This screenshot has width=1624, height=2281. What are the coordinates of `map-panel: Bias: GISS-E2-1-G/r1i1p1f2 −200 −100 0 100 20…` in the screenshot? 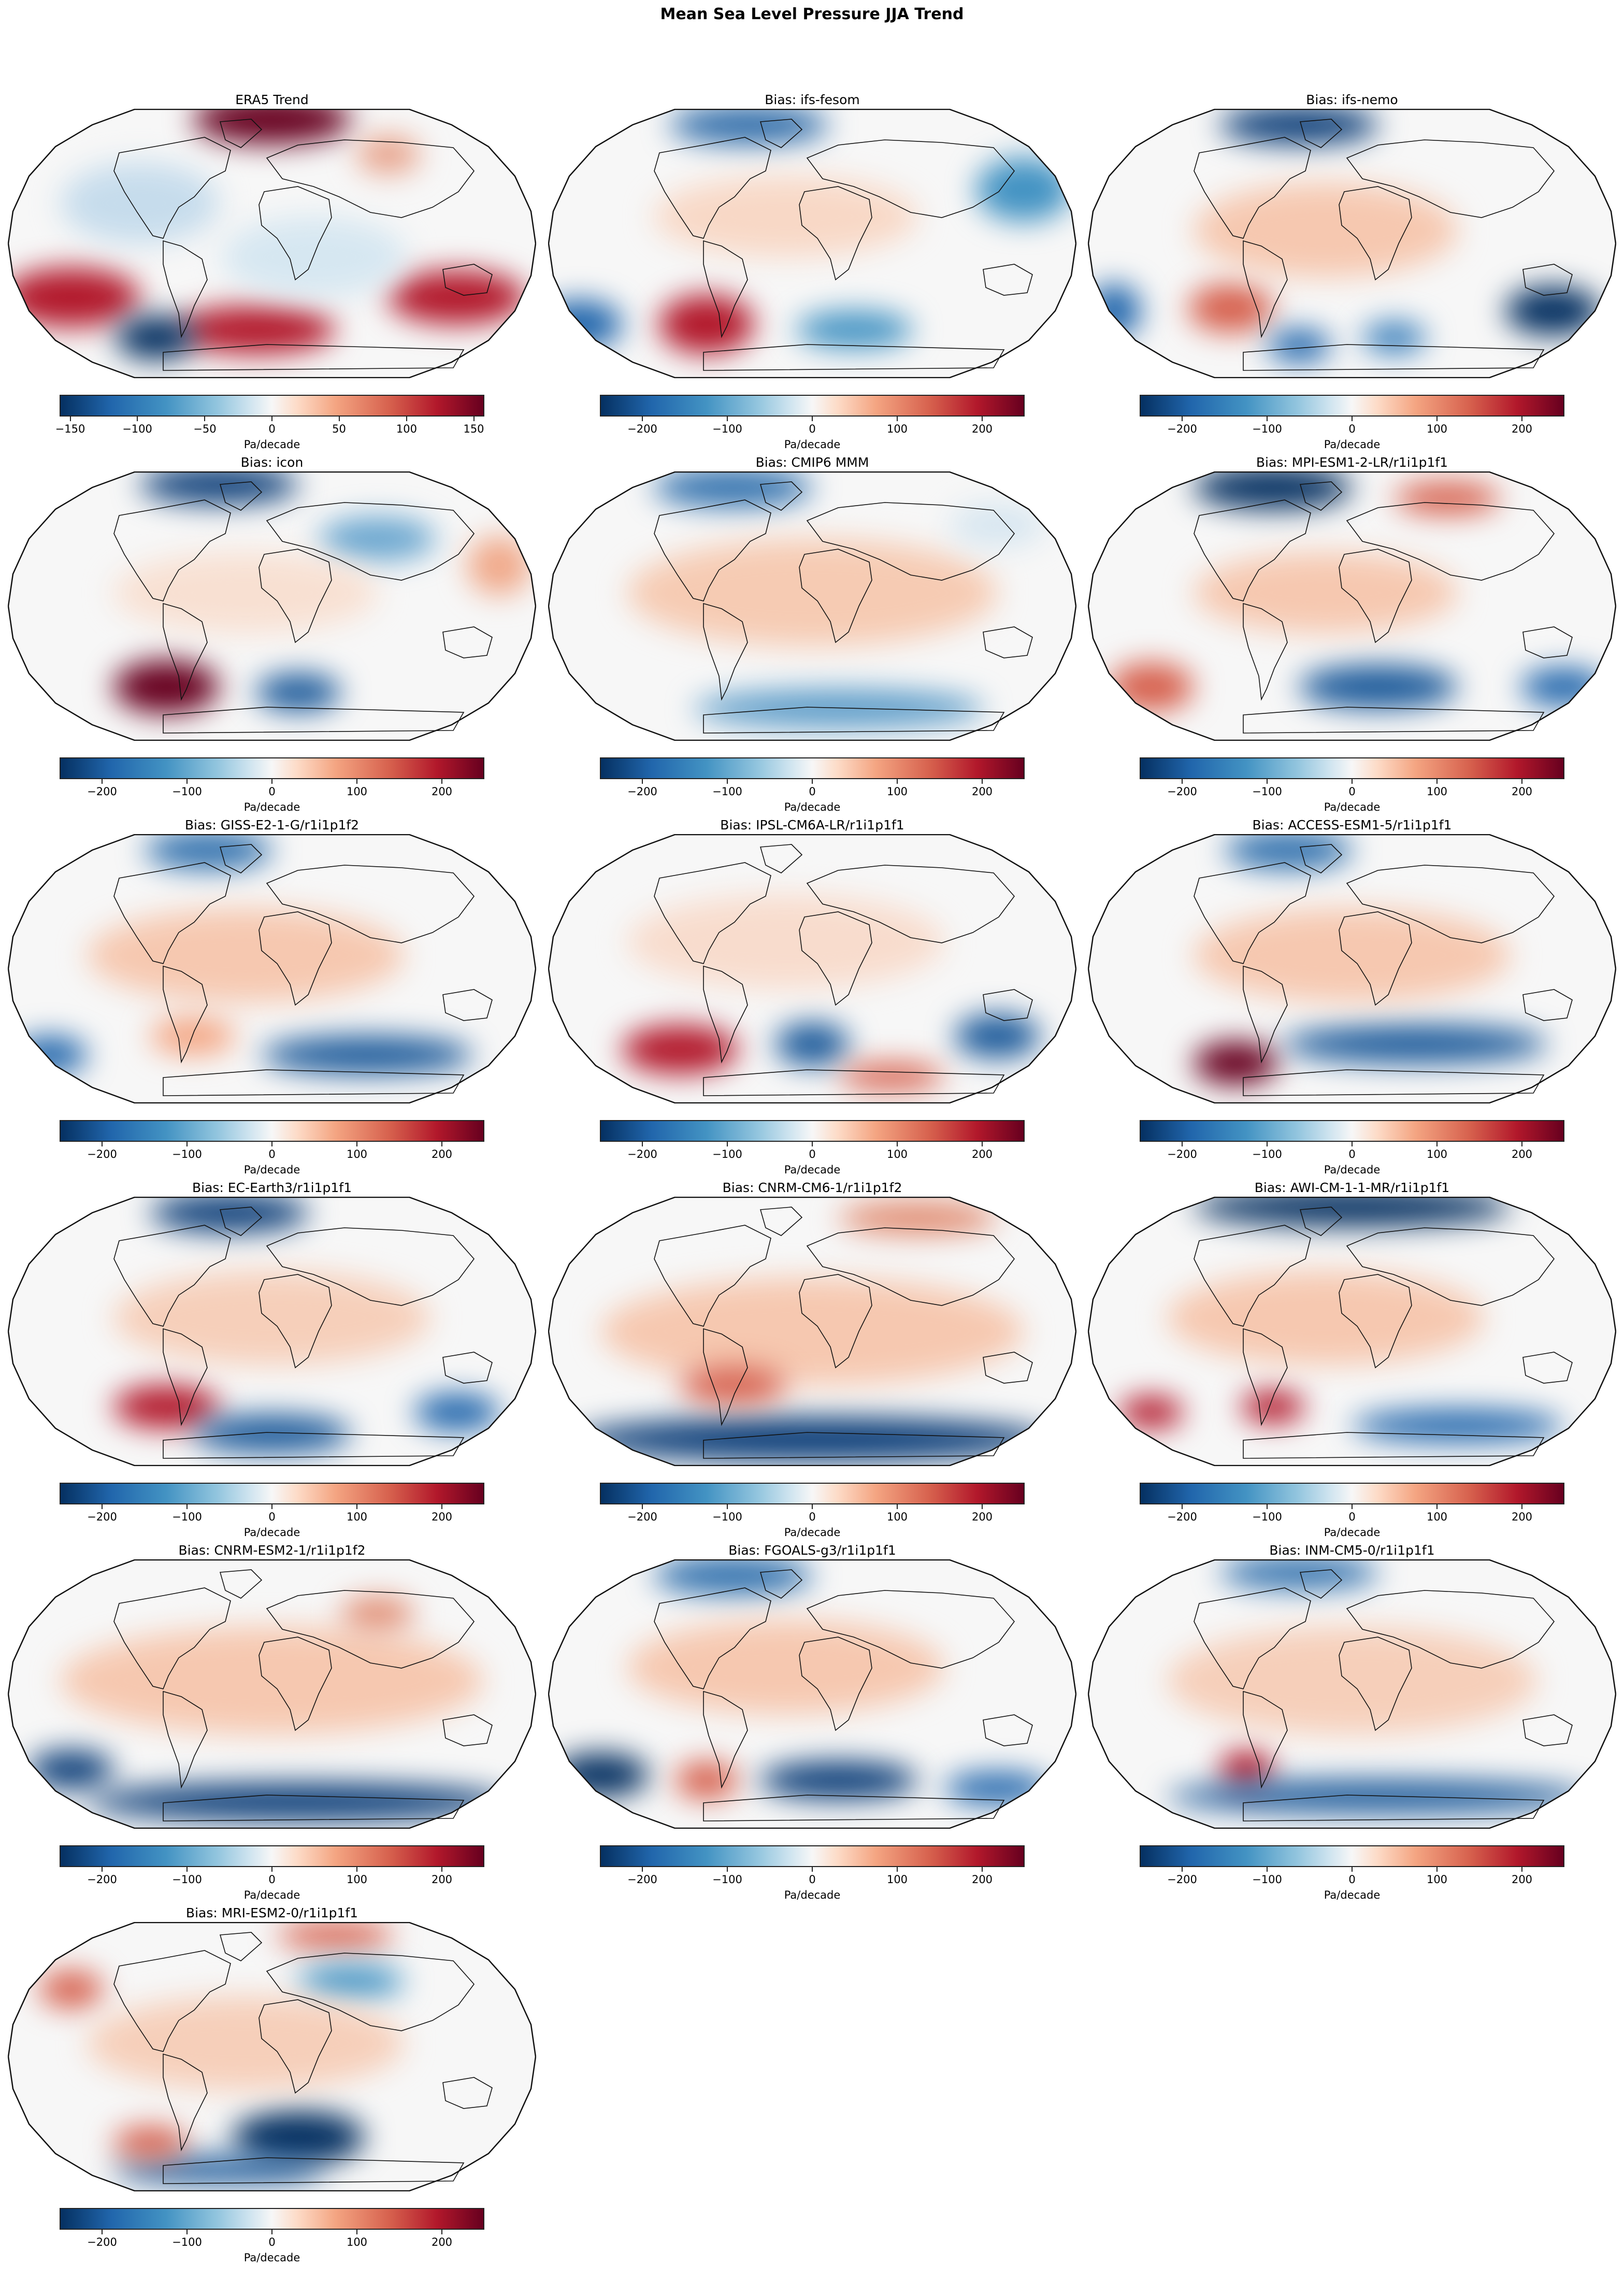 It's located at (272, 998).